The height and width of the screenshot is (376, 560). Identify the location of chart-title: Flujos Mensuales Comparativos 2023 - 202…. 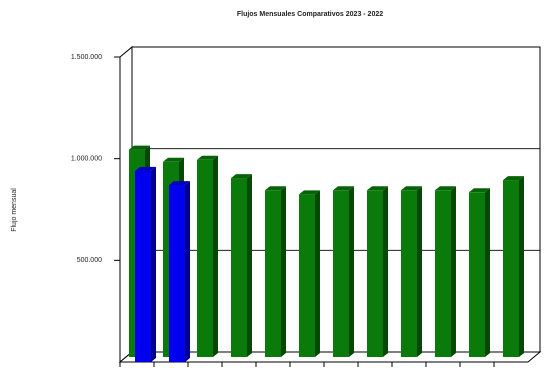
(310, 14).